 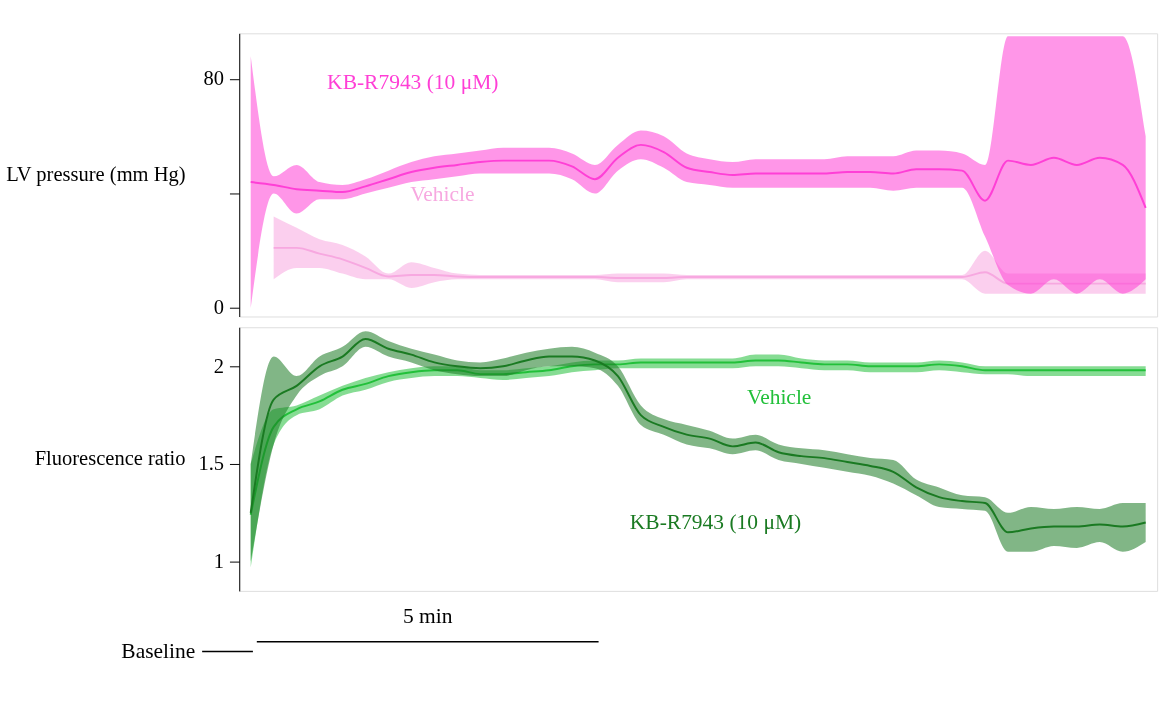 What do you see at coordinates (442, 194) in the screenshot?
I see `text: Vehicle` at bounding box center [442, 194].